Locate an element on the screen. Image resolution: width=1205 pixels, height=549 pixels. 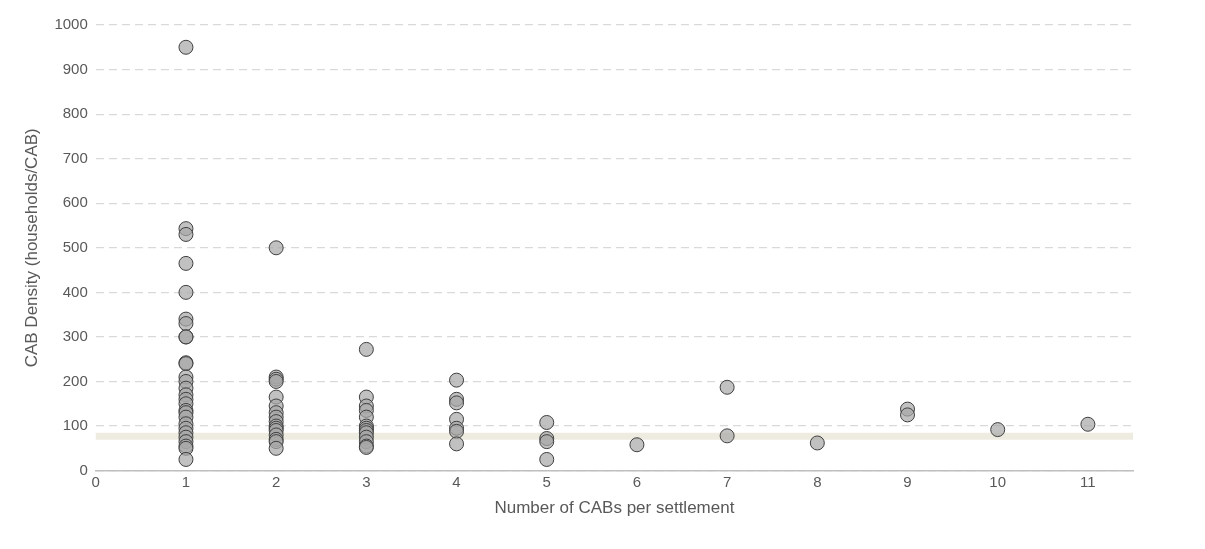
x-tick-label: 0 is located at coordinates (95, 481).